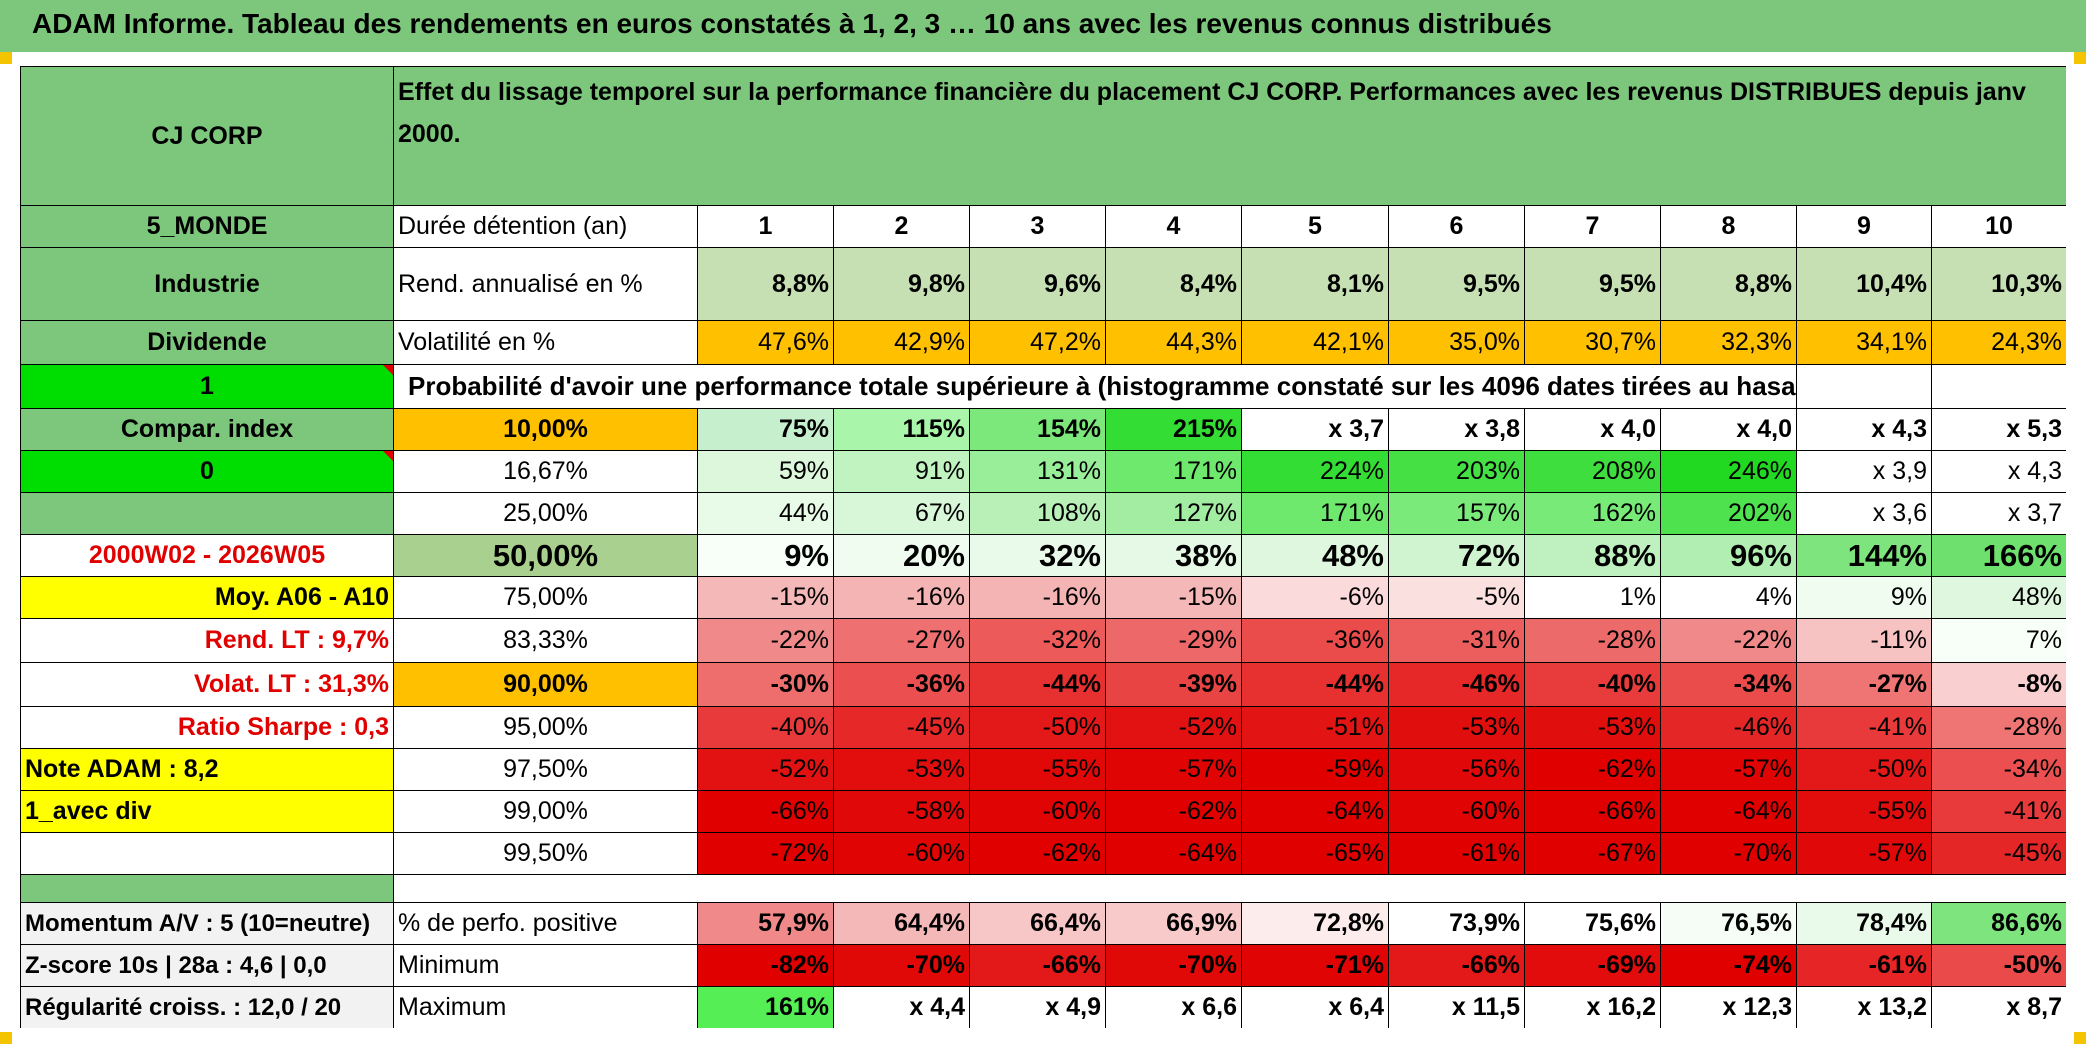  I want to click on perf-positive-cell: 57,9%, so click(765, 923).